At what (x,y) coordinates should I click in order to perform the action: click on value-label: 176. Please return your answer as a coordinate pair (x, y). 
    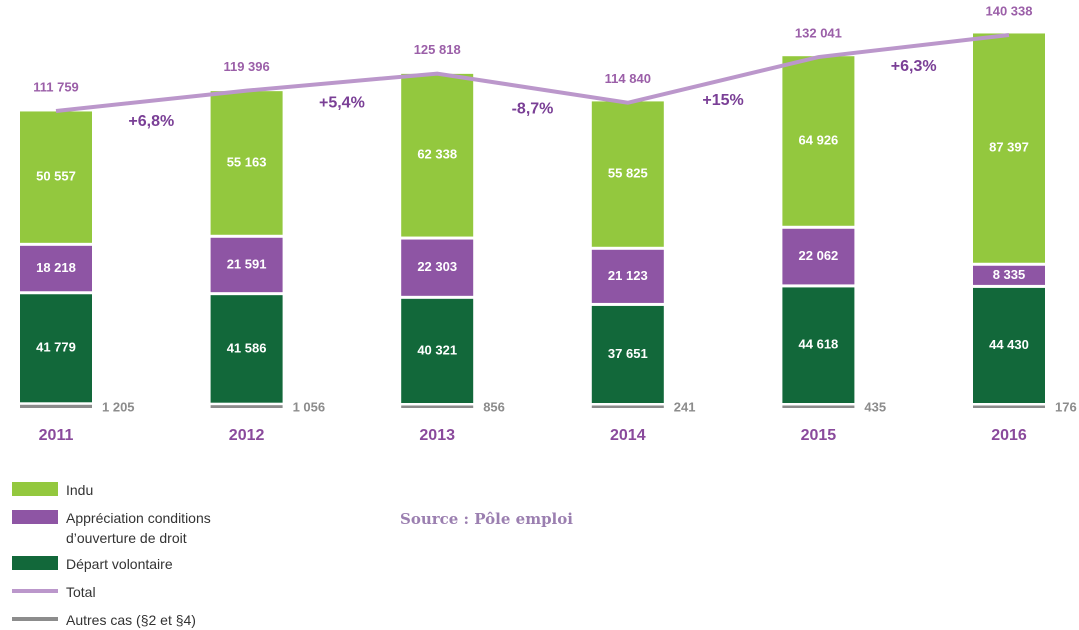
    Looking at the image, I should click on (1066, 406).